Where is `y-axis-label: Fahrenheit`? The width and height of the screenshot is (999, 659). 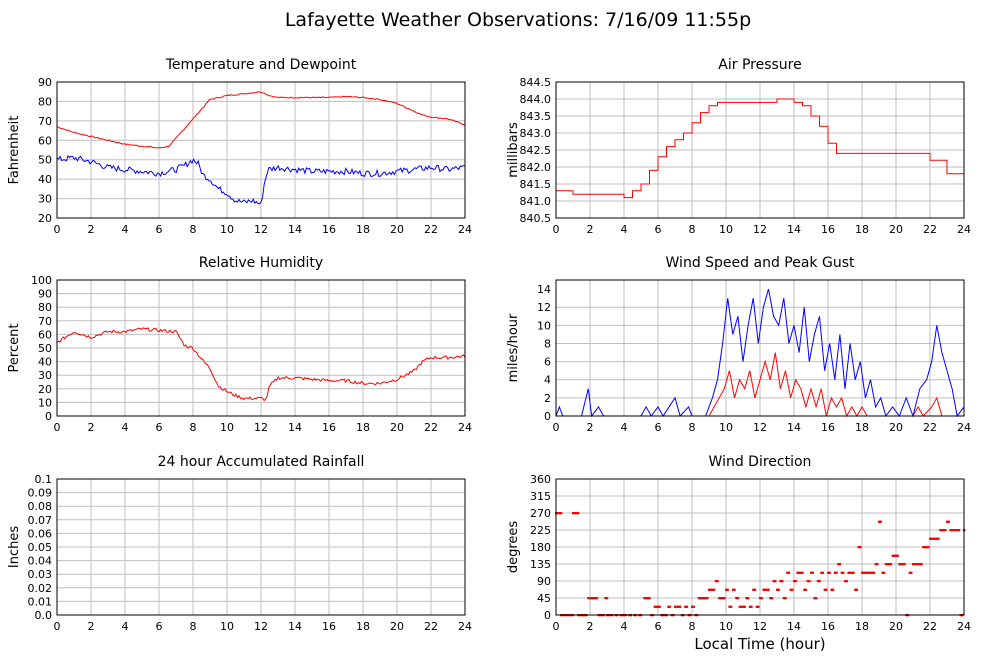 y-axis-label: Fahrenheit is located at coordinates (14, 150).